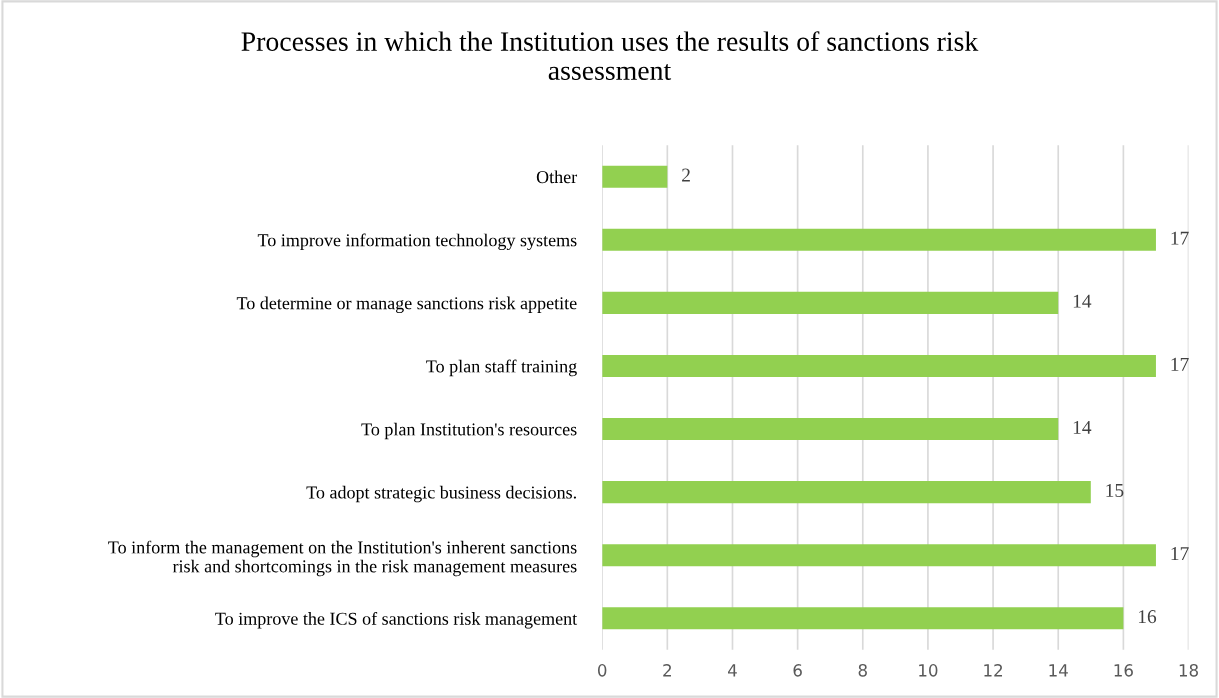 The height and width of the screenshot is (698, 1219). What do you see at coordinates (417, 242) in the screenshot?
I see `y-tick-label: To improve information technology systems` at bounding box center [417, 242].